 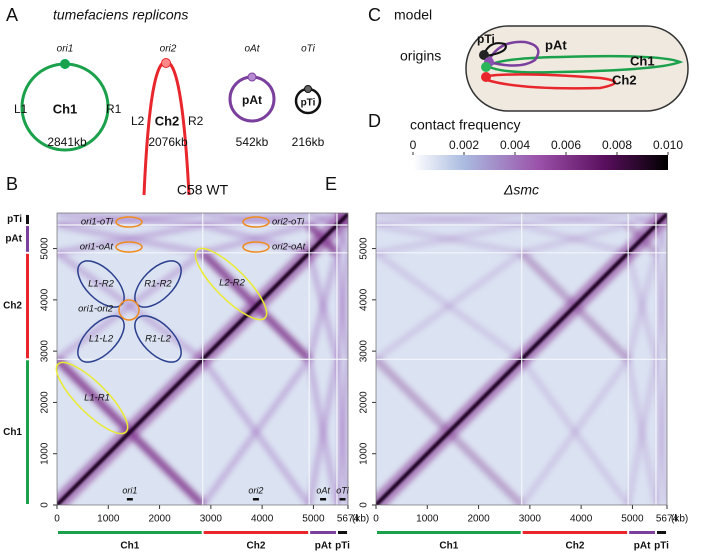 I want to click on panel-letter: D, so click(x=374, y=121).